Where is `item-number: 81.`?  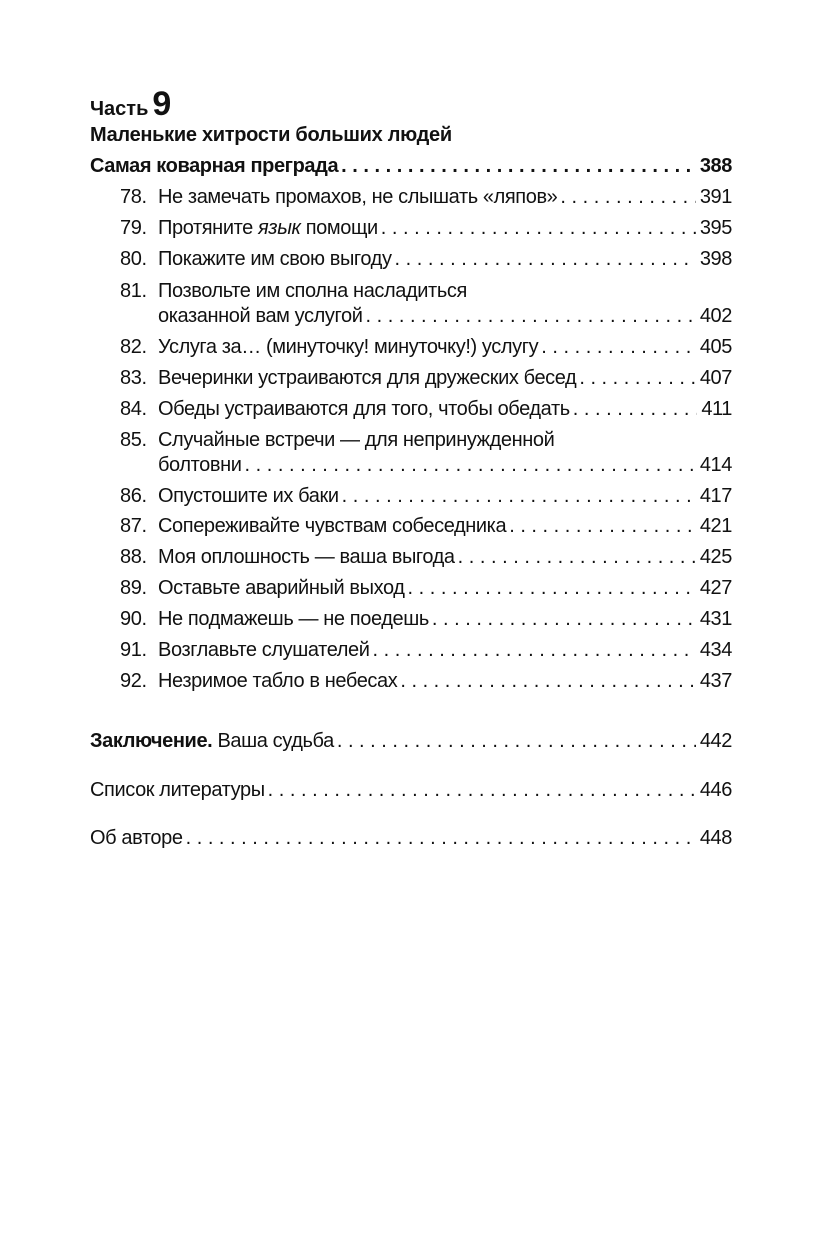 item-number: 81. is located at coordinates (133, 291).